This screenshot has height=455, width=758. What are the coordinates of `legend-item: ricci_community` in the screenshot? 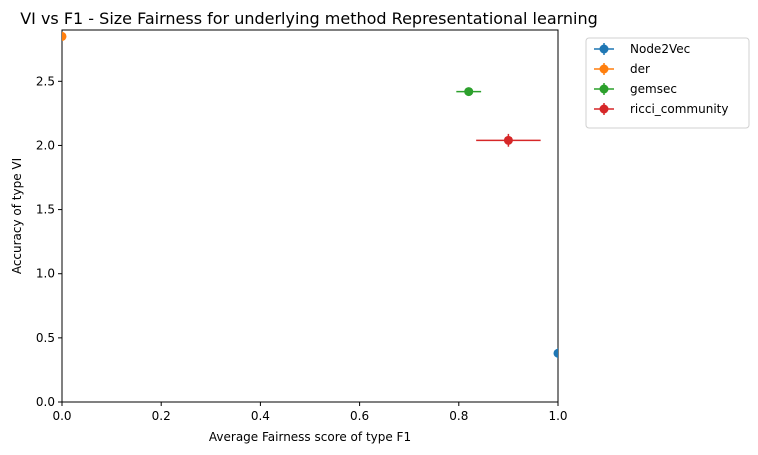 It's located at (661, 109).